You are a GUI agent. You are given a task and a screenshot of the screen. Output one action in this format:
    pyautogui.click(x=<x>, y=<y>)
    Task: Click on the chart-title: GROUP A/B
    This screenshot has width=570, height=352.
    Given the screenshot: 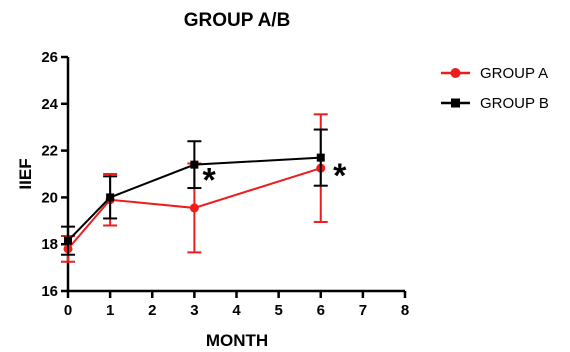 What is the action you would take?
    pyautogui.click(x=237, y=20)
    